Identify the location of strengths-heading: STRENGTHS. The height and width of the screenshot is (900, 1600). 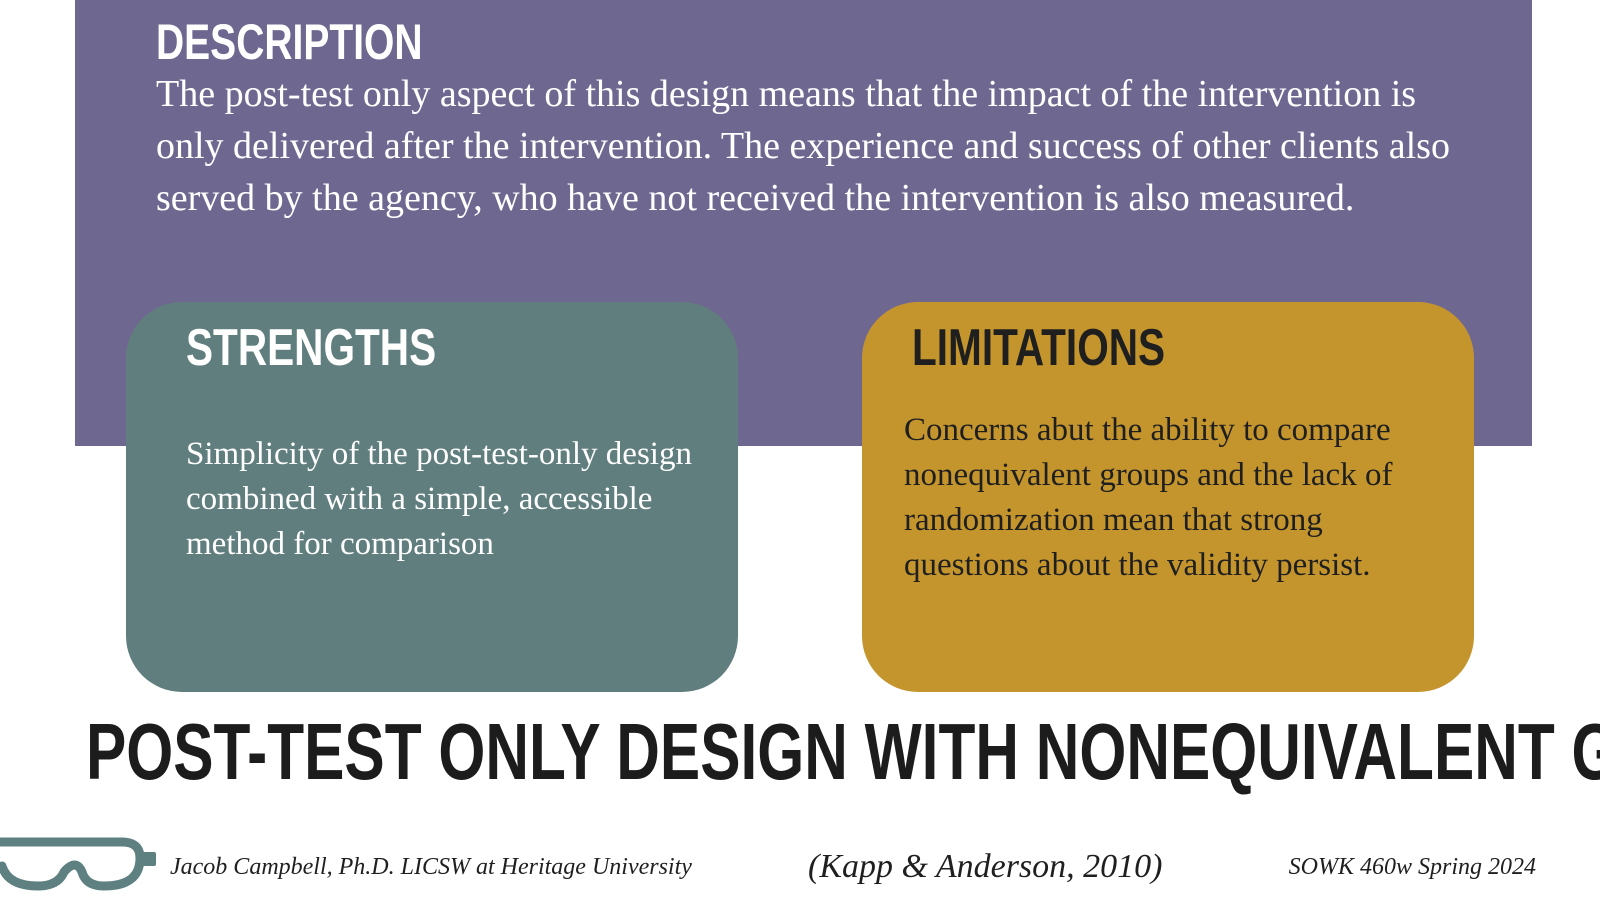
(311, 348).